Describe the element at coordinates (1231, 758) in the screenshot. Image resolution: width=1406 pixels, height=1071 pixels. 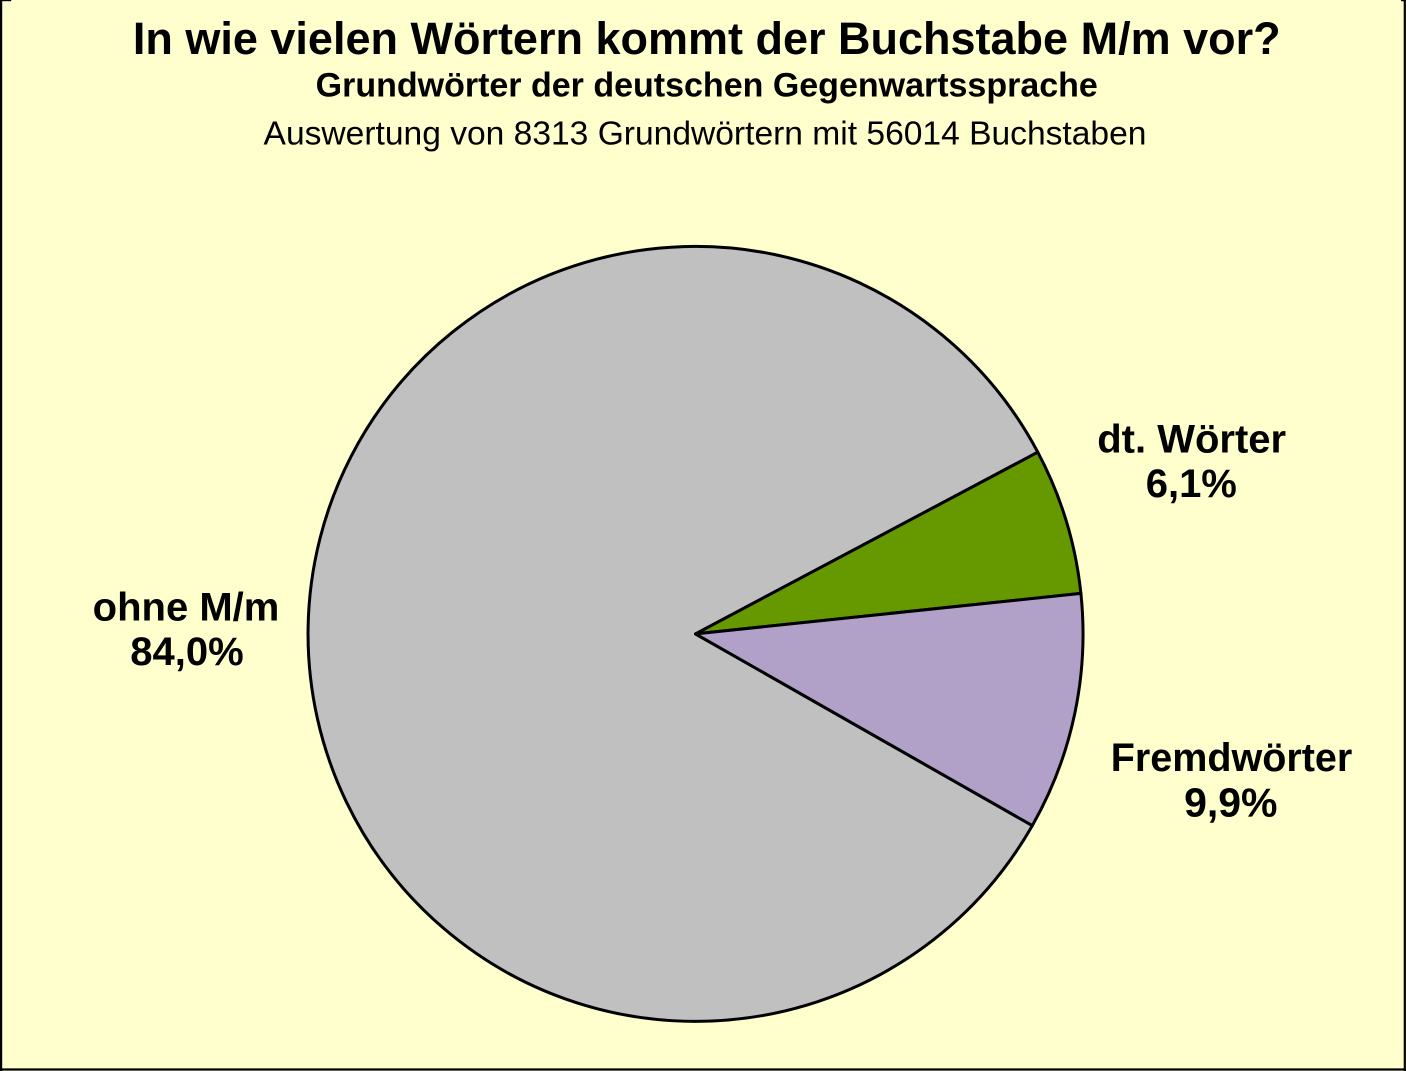
I see `svg-text: Fremdwörter` at that location.